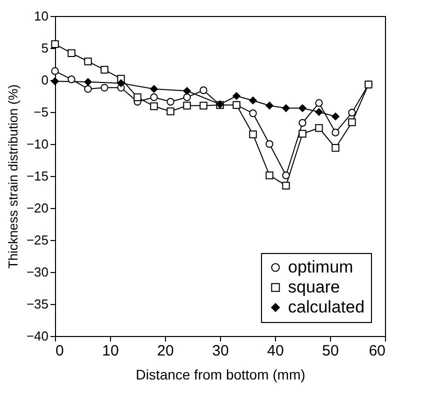 This screenshot has width=428, height=401. I want to click on y-tick-label: 0, so click(44, 80).